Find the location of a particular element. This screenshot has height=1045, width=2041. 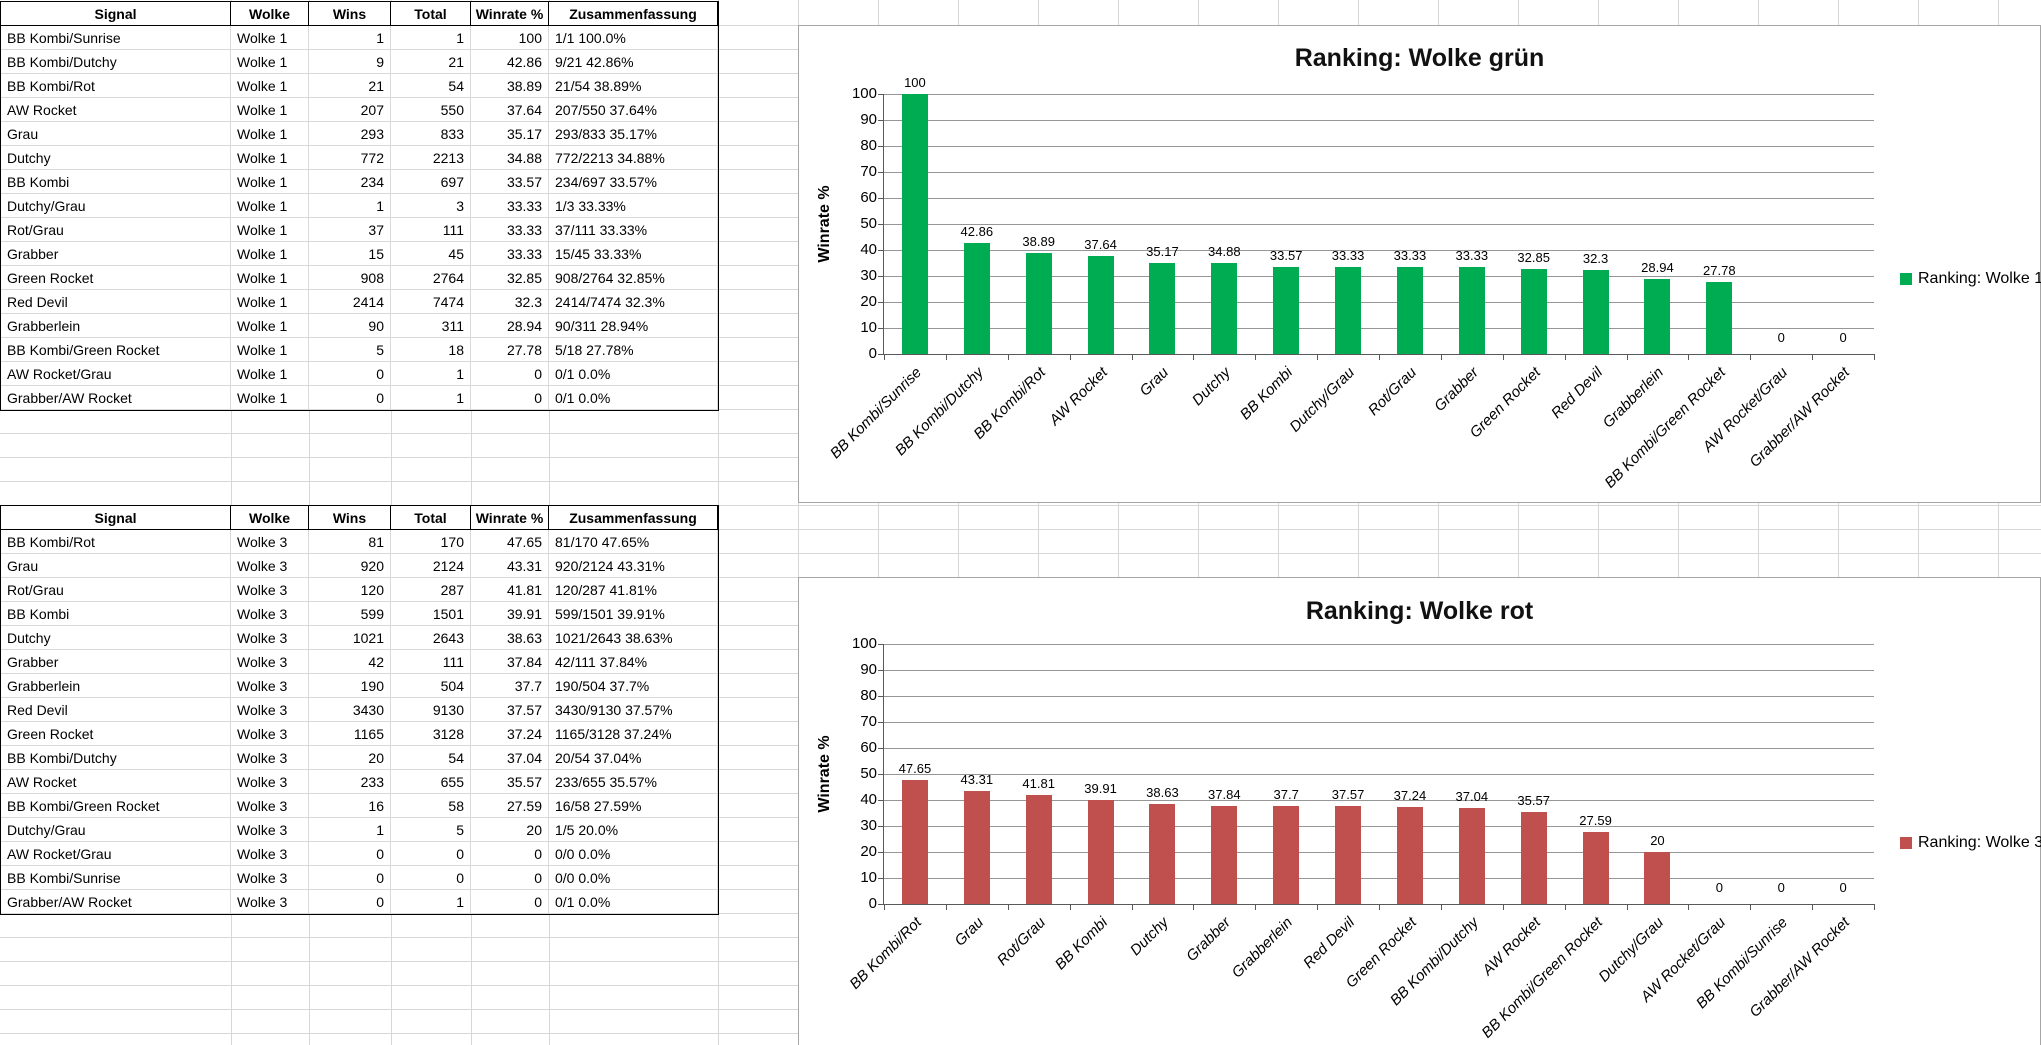

column-header: Wolke is located at coordinates (270, 518).